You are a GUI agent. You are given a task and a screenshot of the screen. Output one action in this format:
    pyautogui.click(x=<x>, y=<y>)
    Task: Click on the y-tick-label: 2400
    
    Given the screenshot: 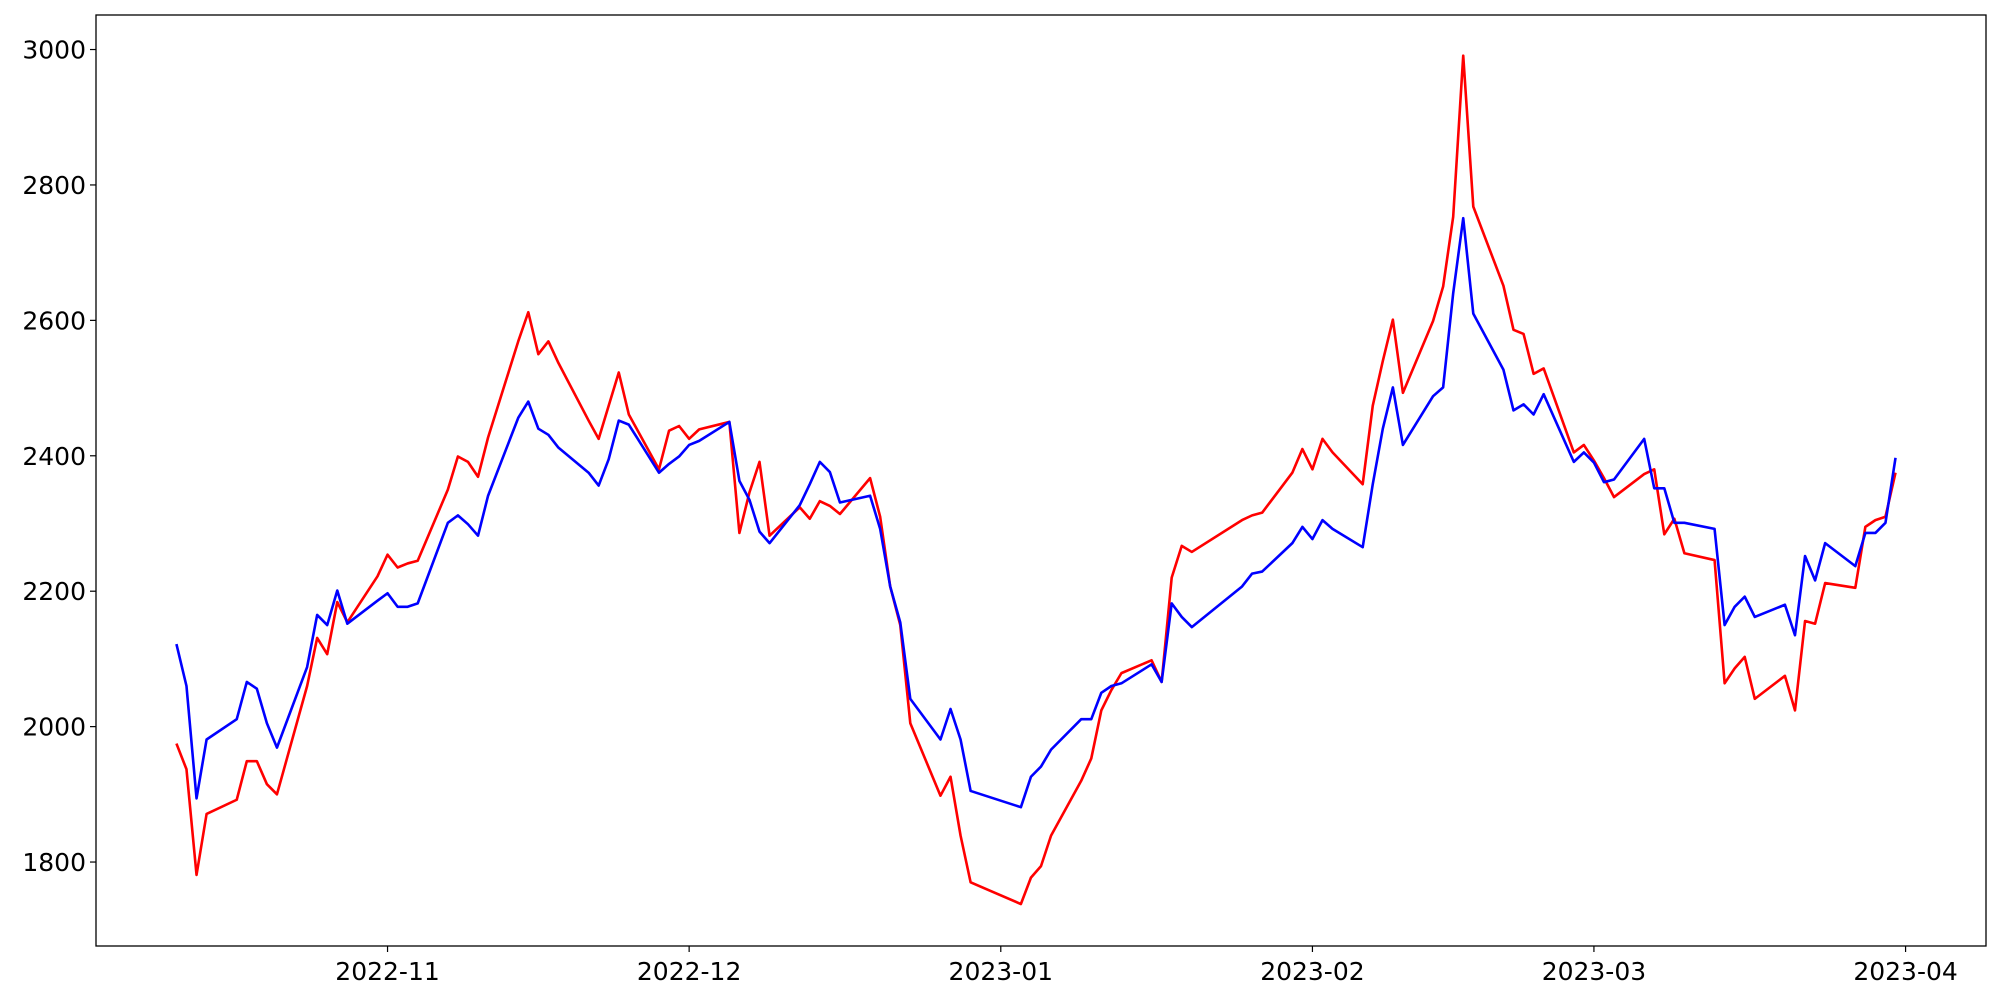 What is the action you would take?
    pyautogui.click(x=54, y=456)
    